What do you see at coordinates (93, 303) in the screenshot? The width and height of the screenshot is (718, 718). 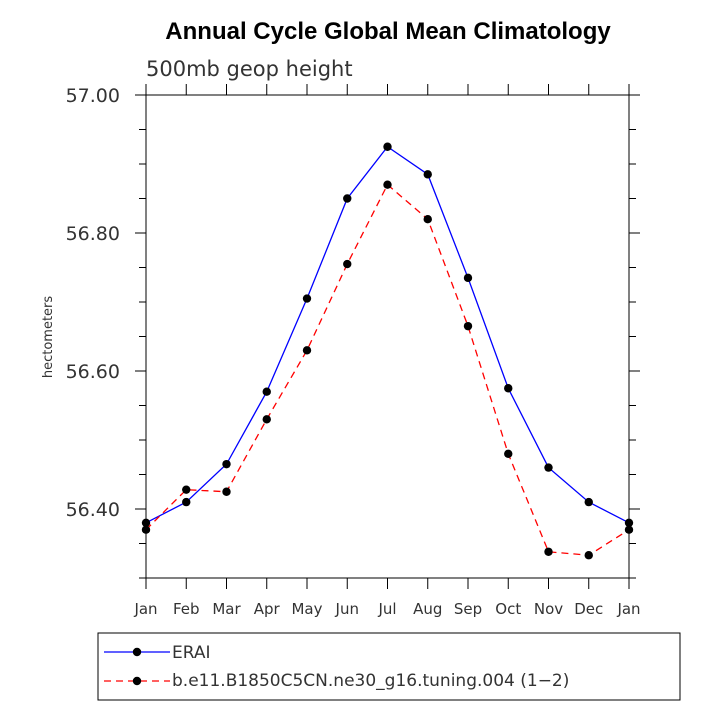 I see `y-tick-labels: 56.40 56.60 56.80 57.00` at bounding box center [93, 303].